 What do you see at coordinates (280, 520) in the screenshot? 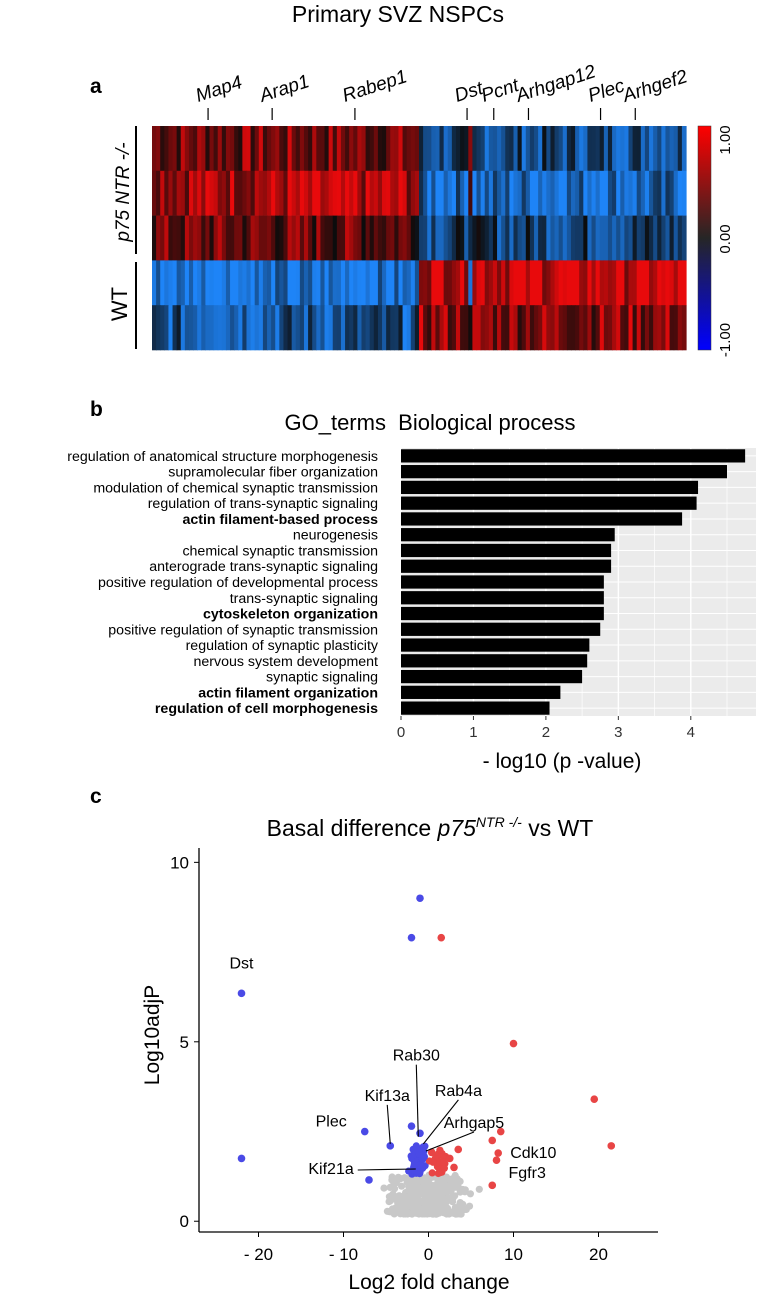
I see `go-category-label: actin filament-based process` at bounding box center [280, 520].